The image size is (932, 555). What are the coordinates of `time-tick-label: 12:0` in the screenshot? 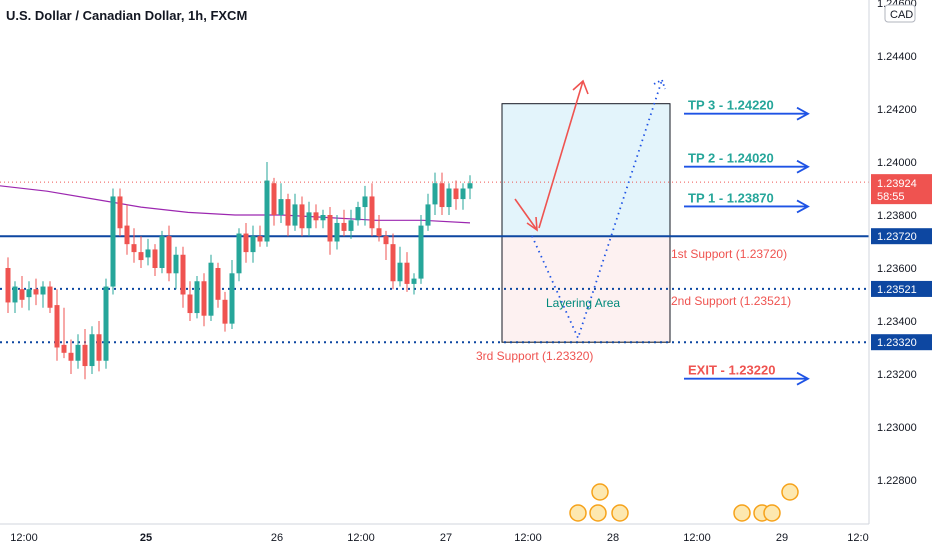 It's located at (857, 538).